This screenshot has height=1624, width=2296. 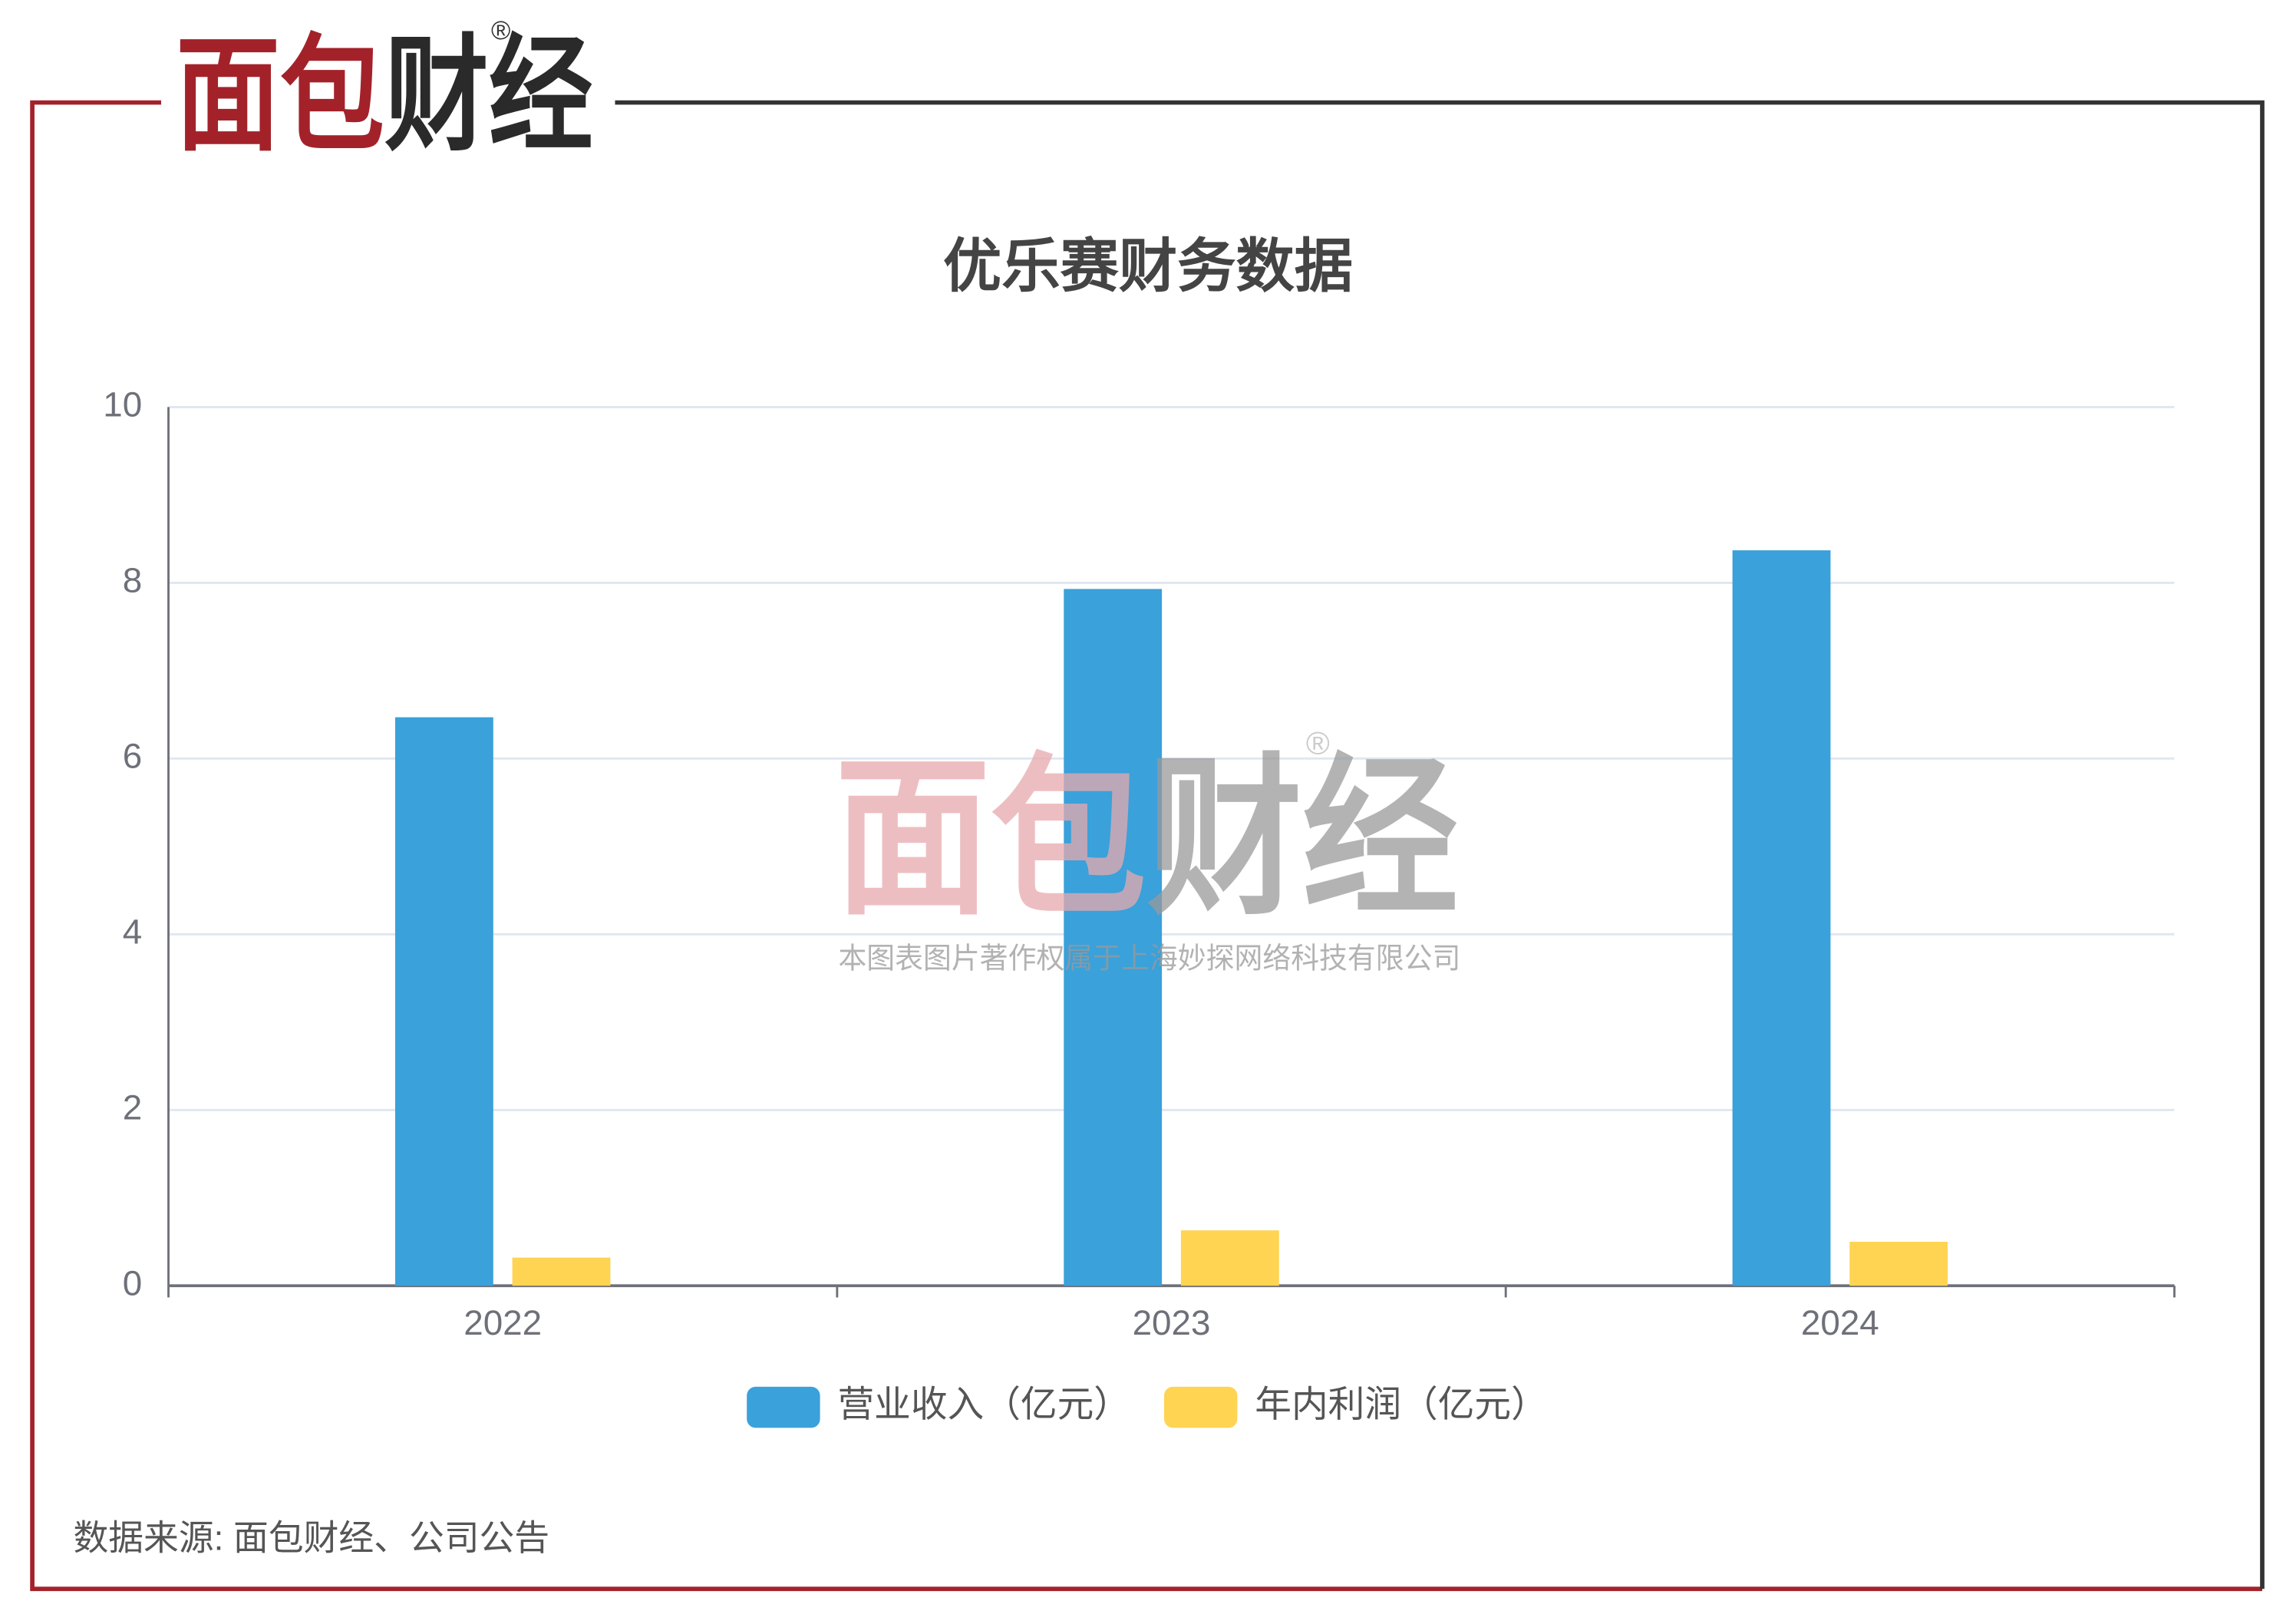 I want to click on x-tick-label: 2022, so click(x=502, y=1322).